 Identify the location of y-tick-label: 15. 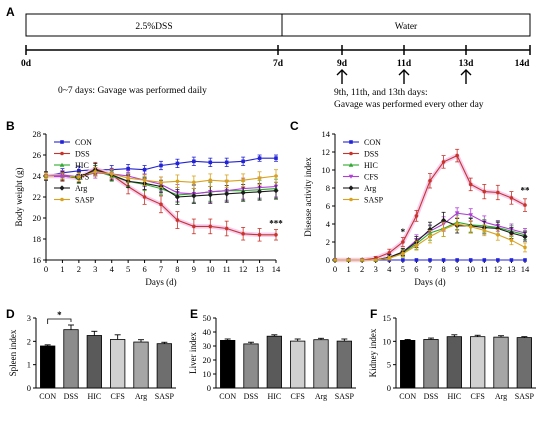
(387, 318).